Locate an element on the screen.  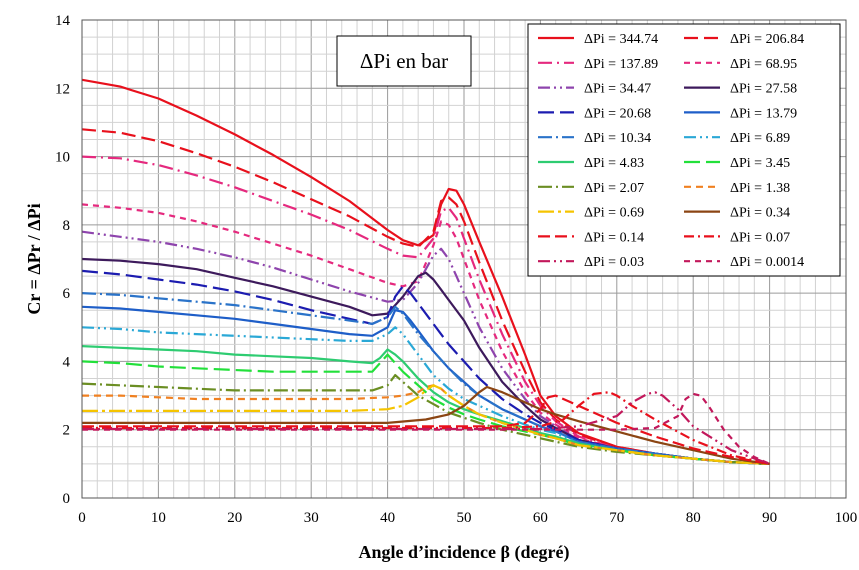
legend-label: ΔPi = 0.03 is located at coordinates (614, 262).